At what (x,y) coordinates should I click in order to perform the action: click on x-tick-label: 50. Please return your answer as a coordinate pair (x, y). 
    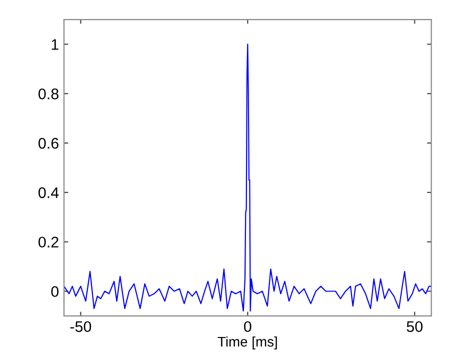
    Looking at the image, I should click on (414, 326).